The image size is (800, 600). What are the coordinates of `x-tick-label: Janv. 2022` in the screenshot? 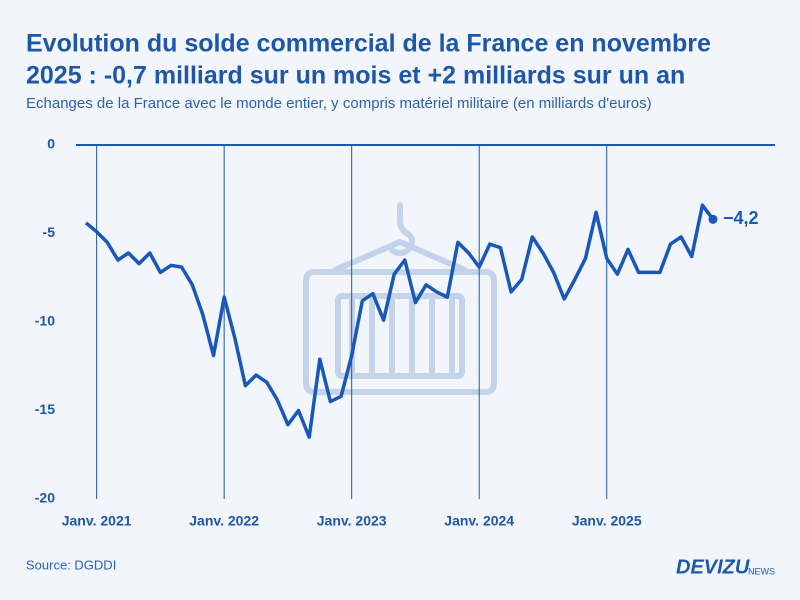 It's located at (224, 521).